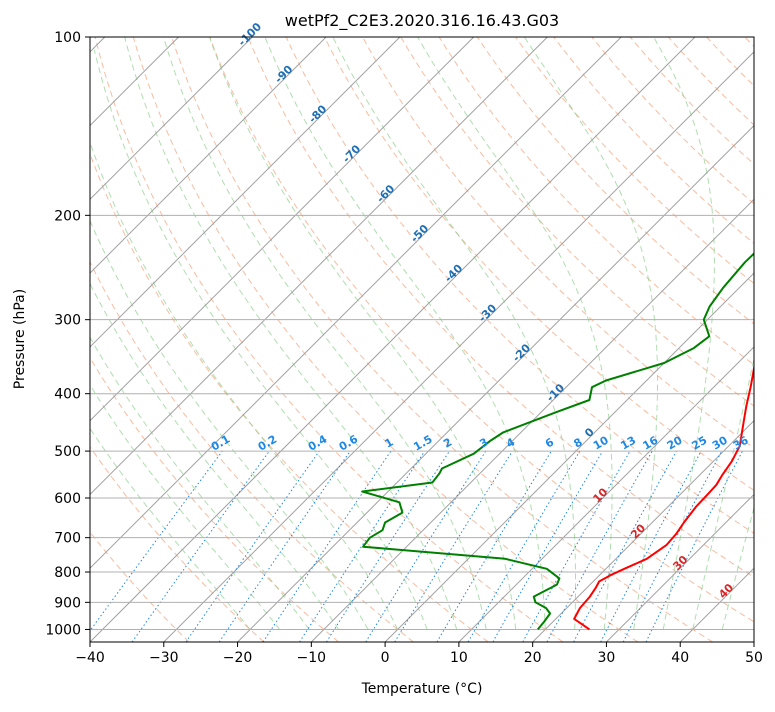 This screenshot has width=775, height=712. I want to click on y-tick-label: 900, so click(67, 603).